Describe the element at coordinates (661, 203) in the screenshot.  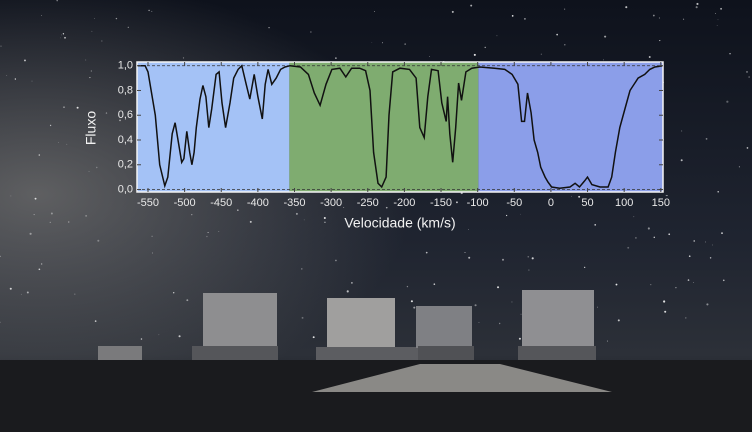
I see `x-tick-label: 150` at that location.